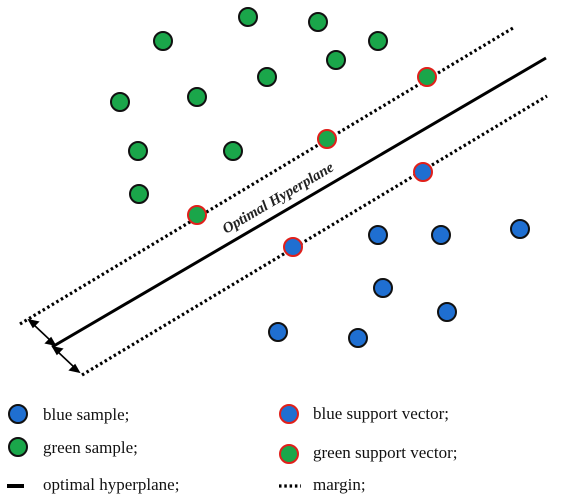 This screenshot has width=568, height=499. What do you see at coordinates (399, 283) in the screenshot?
I see `blue-samples` at bounding box center [399, 283].